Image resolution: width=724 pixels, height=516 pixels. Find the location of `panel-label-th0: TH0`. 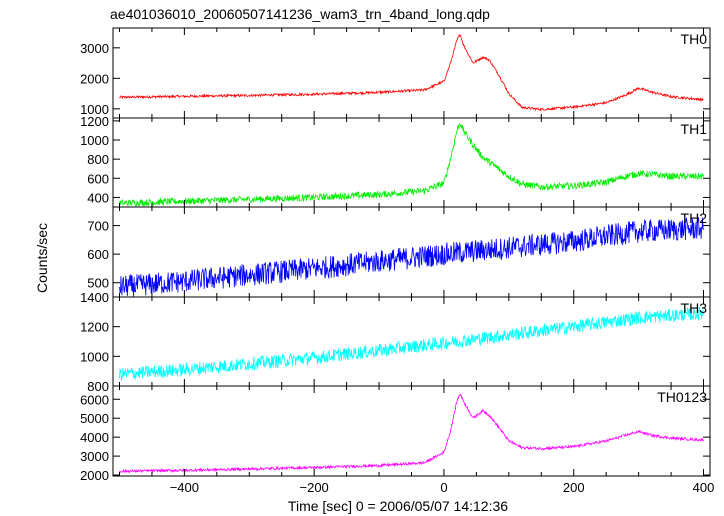

panel-label-th0: TH0 is located at coordinates (694, 39).